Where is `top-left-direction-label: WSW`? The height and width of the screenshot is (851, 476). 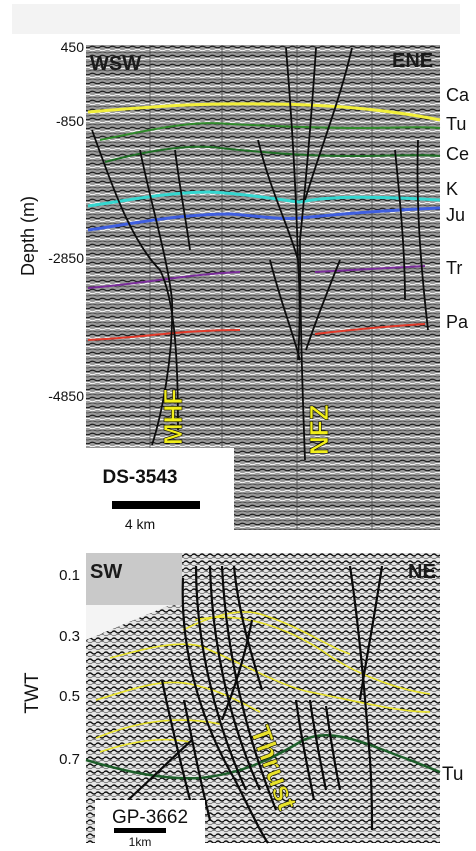
top-left-direction-label: WSW is located at coordinates (115, 64).